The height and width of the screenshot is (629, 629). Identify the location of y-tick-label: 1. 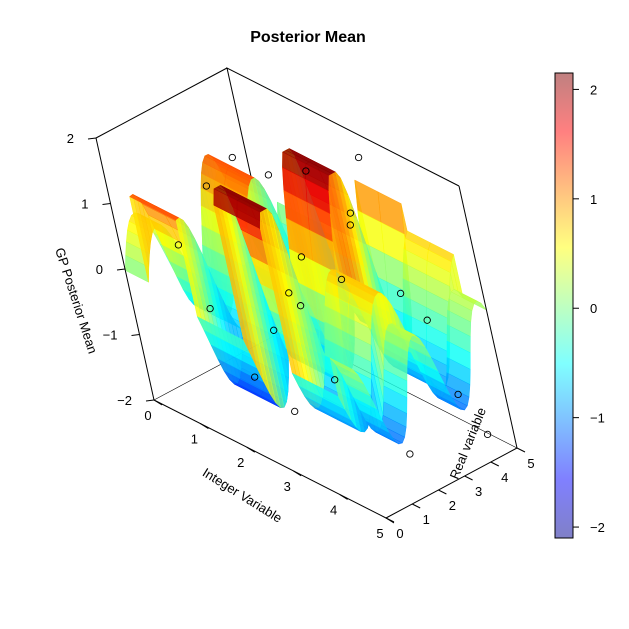
(426, 519).